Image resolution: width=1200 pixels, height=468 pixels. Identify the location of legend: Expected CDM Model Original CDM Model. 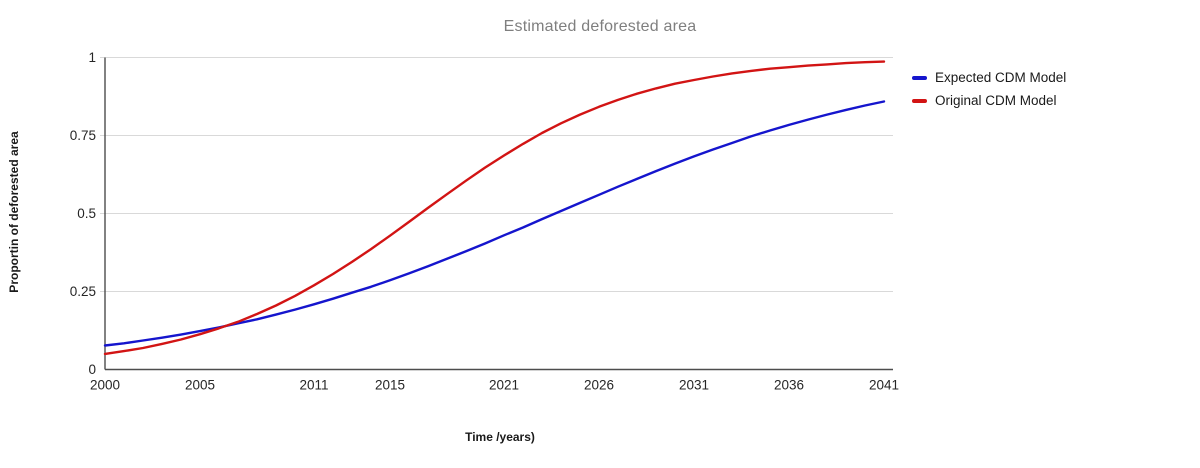
(989, 89).